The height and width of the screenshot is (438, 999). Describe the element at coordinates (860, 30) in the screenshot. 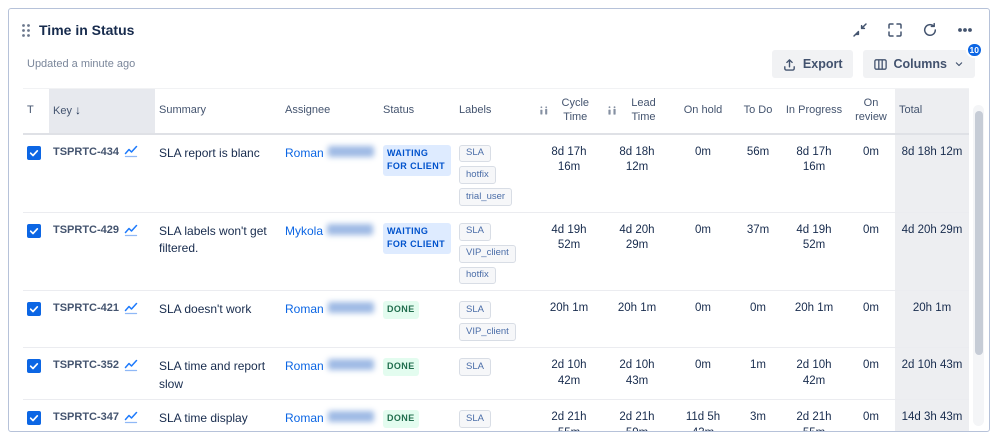

I see `collapse-icon` at that location.